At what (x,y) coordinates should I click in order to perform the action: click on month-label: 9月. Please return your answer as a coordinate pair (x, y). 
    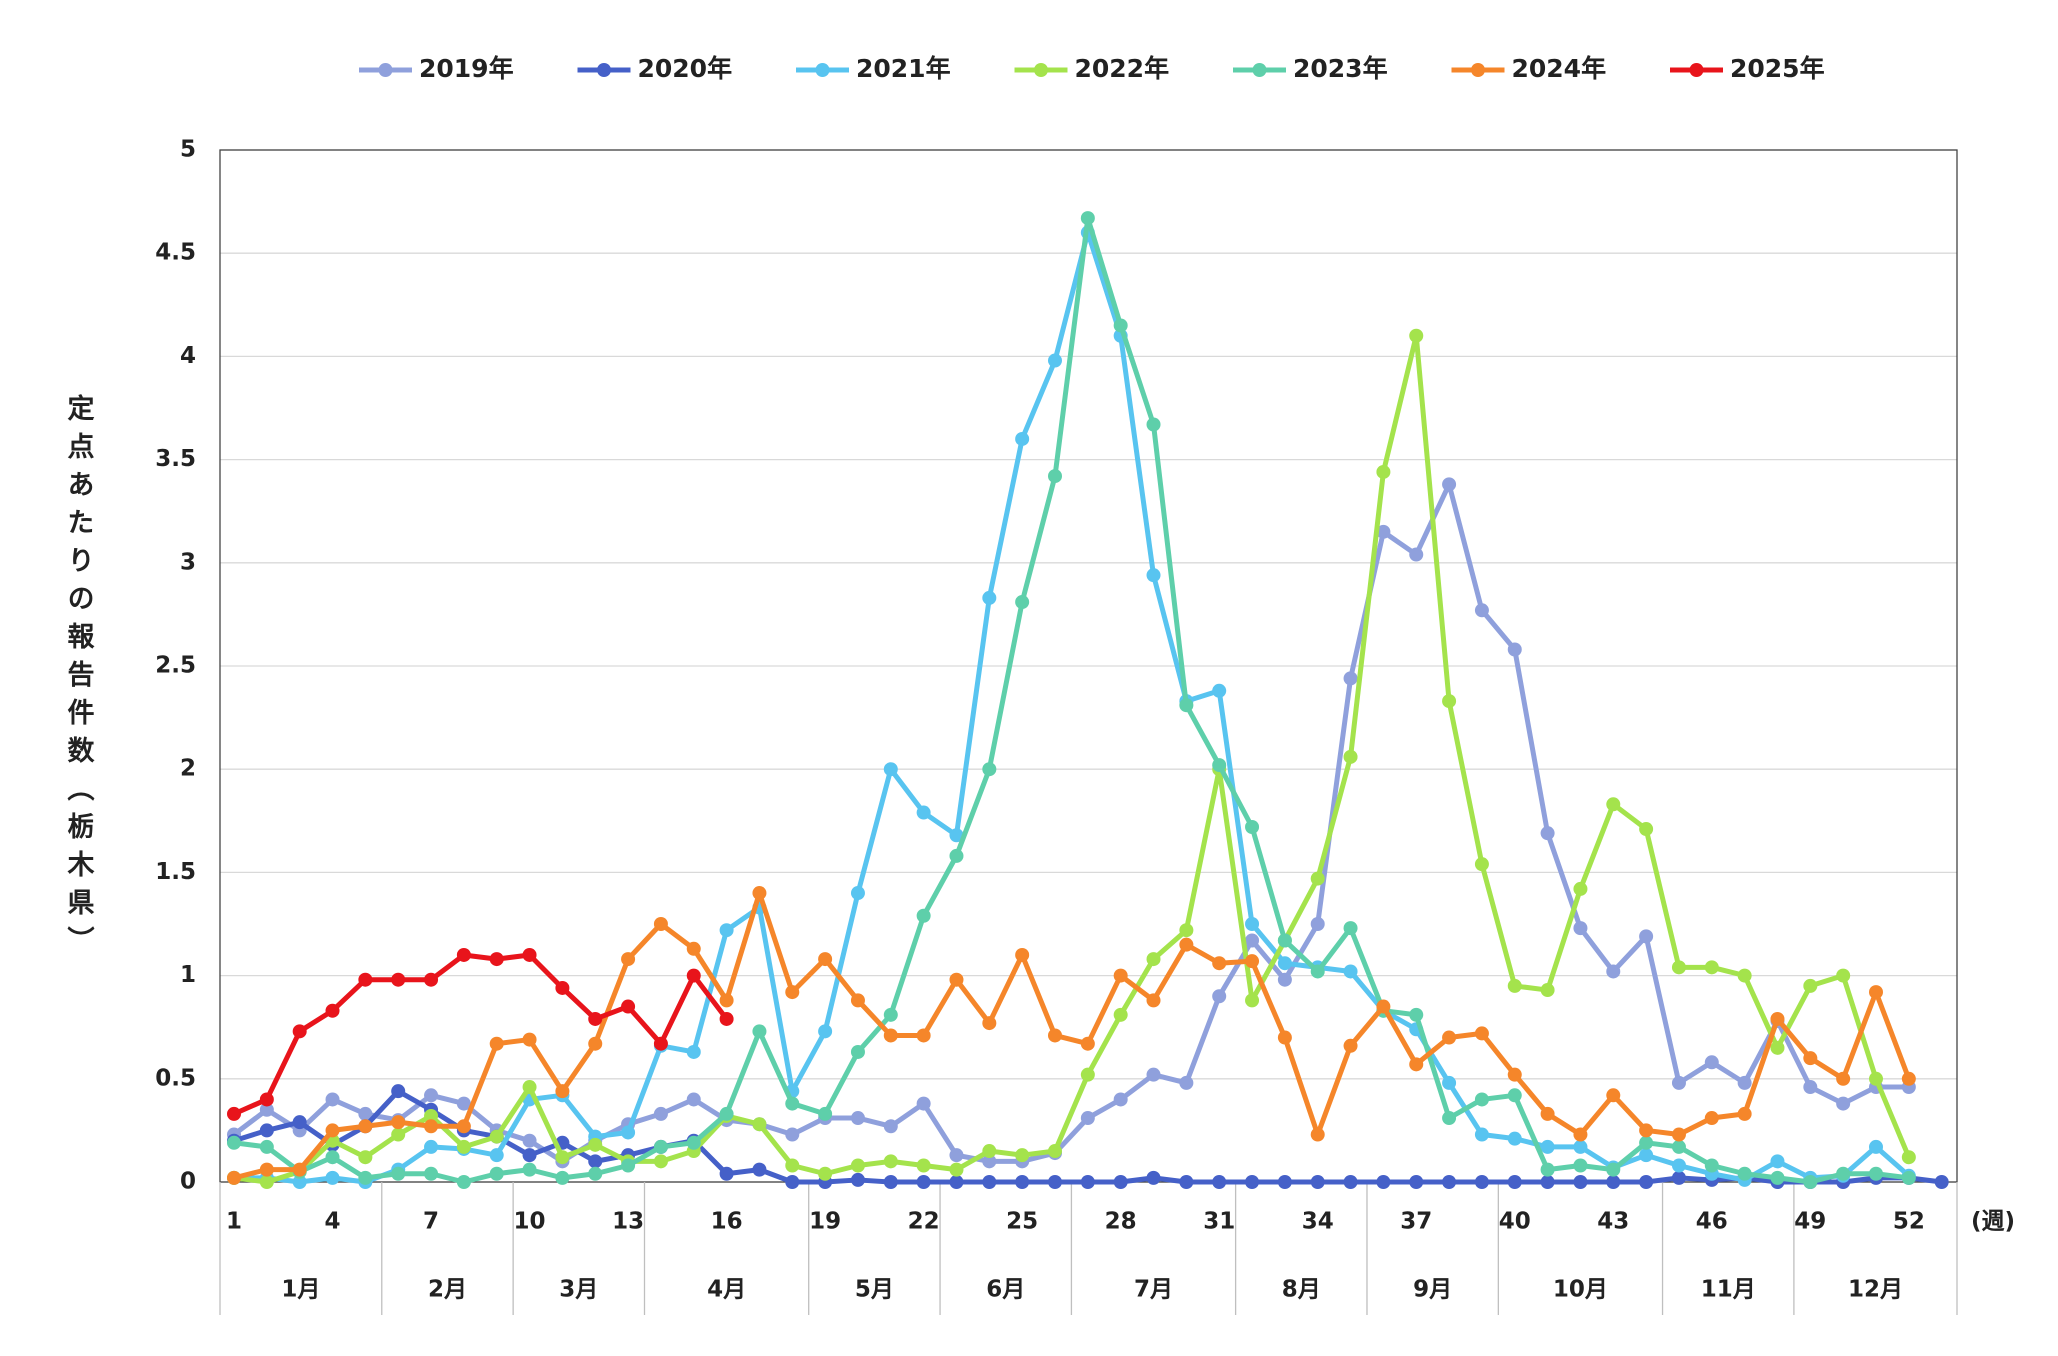
    Looking at the image, I should click on (1432, 1290).